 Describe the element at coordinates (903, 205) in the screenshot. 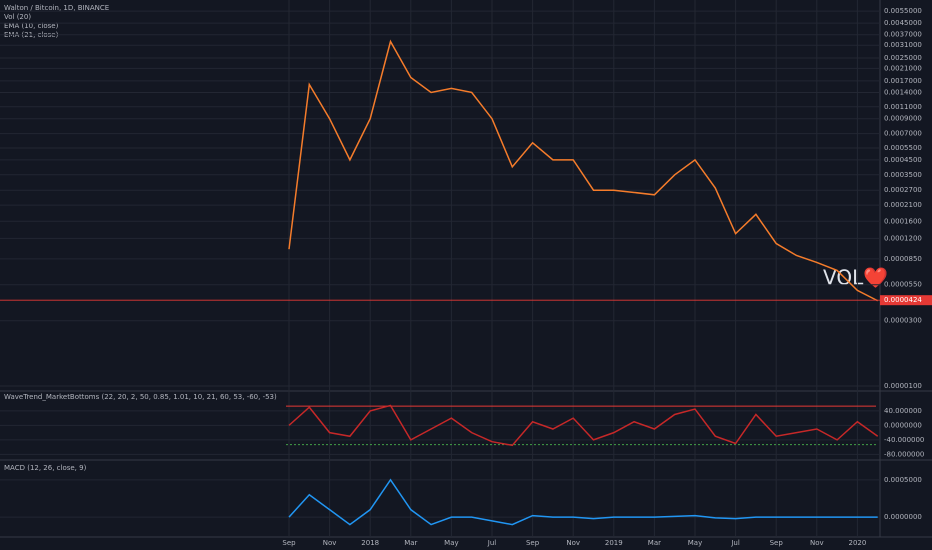

I see `y-tick-label: 0.0002100` at that location.